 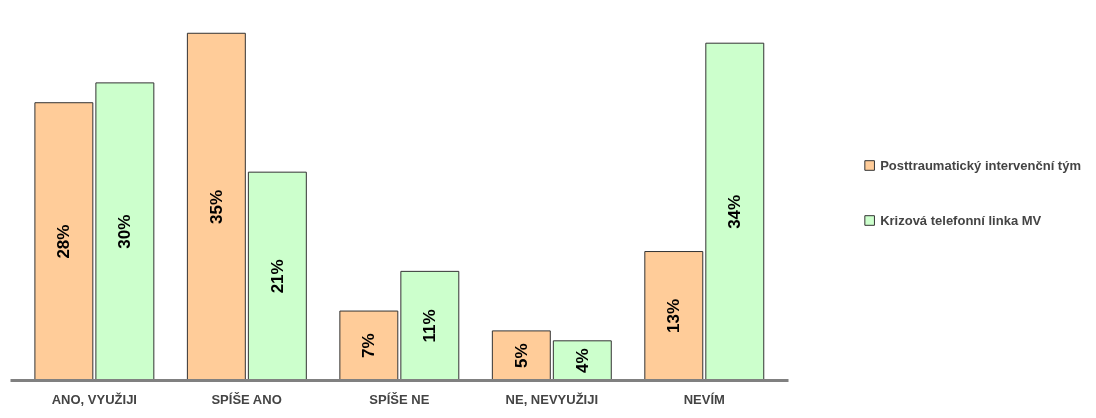 I want to click on x-tick-label: NE, NEVYUŽIJI, so click(x=552, y=399).